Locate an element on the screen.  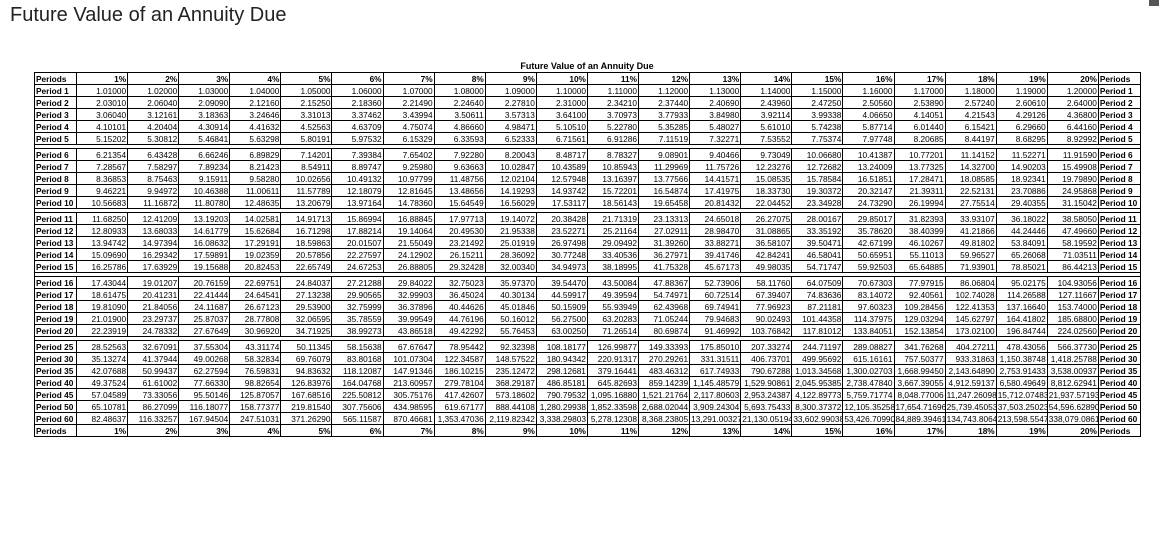
table-cell: 25.01919 is located at coordinates (510, 242).